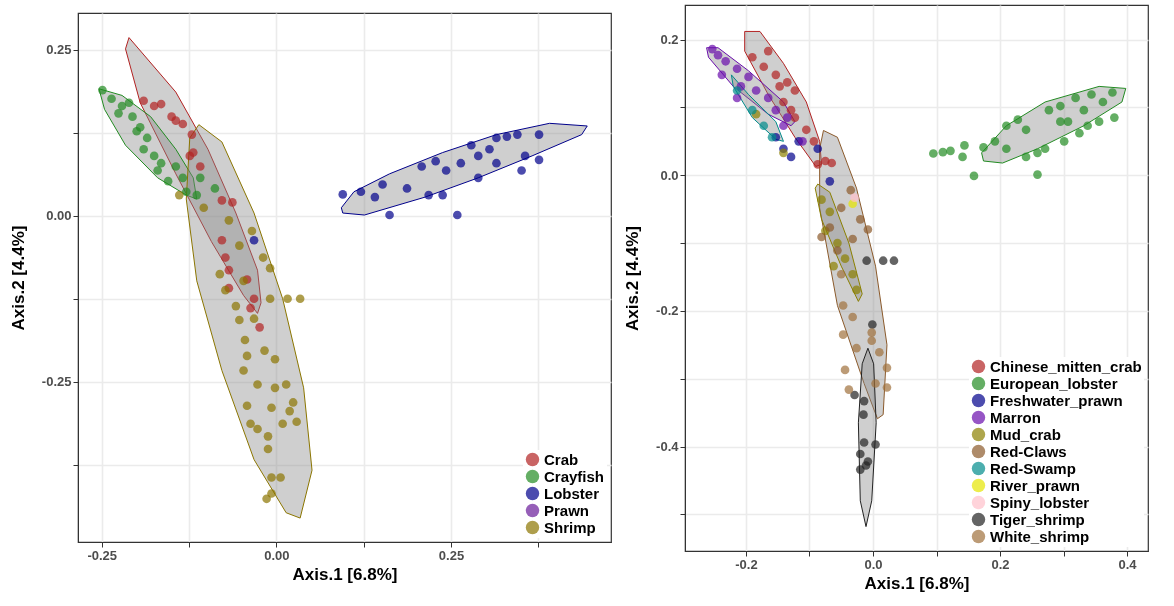 The width and height of the screenshot is (1174, 606). Describe the element at coordinates (1000, 564) in the screenshot. I see `x-tick-label: 0.2` at that location.